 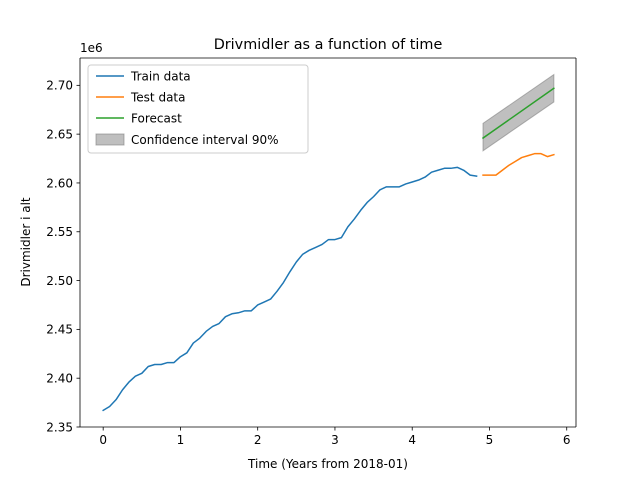 What do you see at coordinates (26, 242) in the screenshot?
I see `y-axis-label: Drivmidler i alt` at bounding box center [26, 242].